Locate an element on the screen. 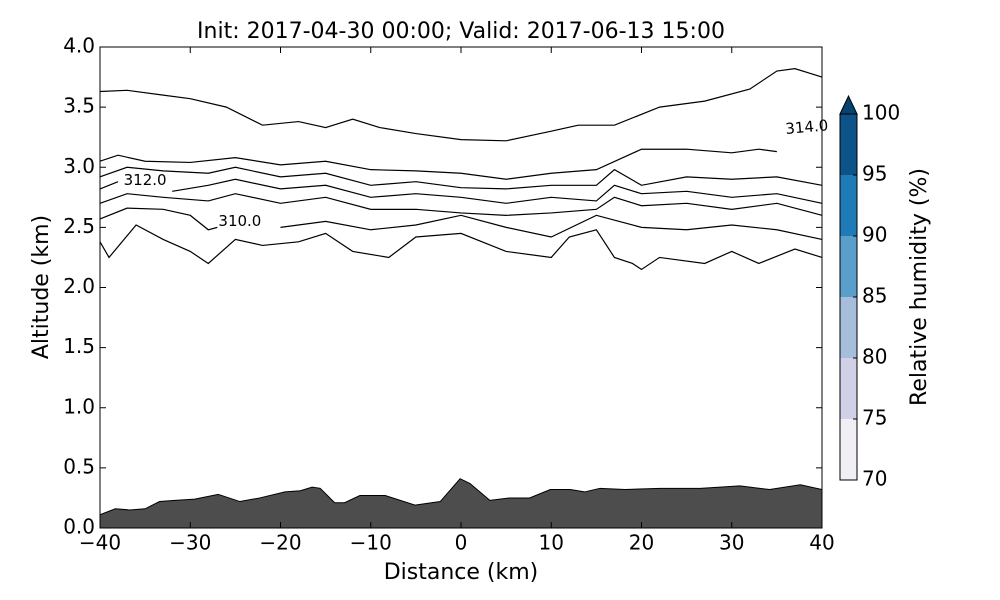 The image size is (1000, 600). y-tick-label: 1.0 is located at coordinates (79, 406).